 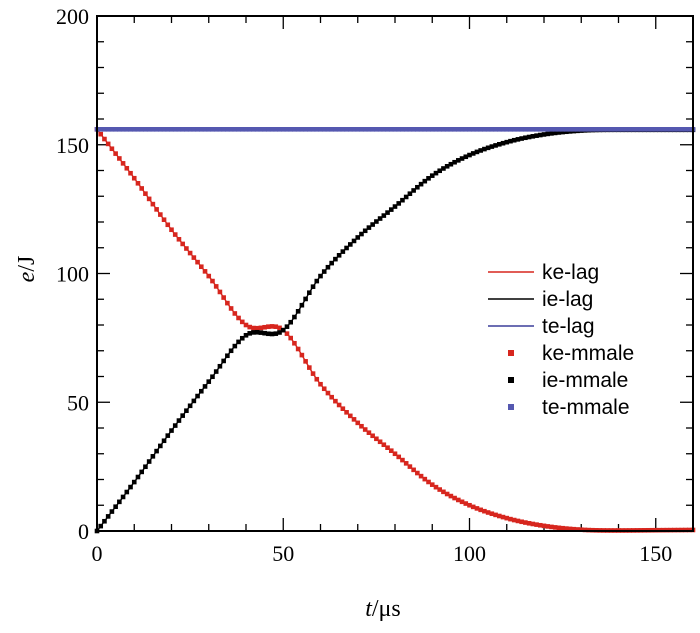 I want to click on legend-swatch-ke-mmale, so click(x=511, y=353).